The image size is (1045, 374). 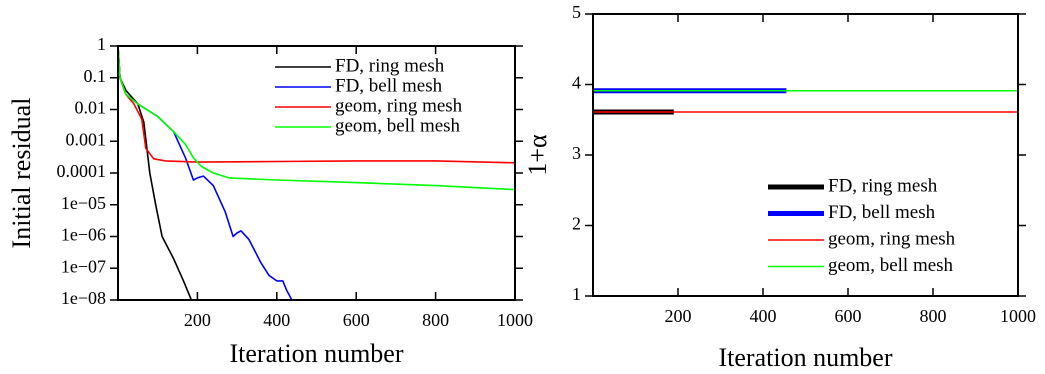 What do you see at coordinates (91, 108) in the screenshot?
I see `y-tick-label: 0.01` at bounding box center [91, 108].